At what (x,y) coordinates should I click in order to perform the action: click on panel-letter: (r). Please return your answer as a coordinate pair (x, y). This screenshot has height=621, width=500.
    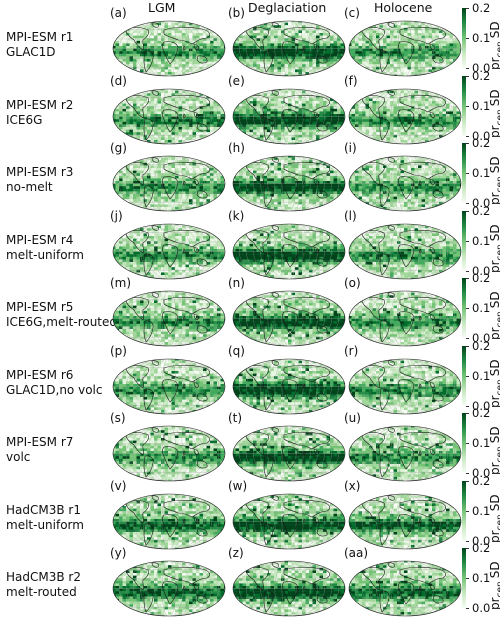
    Looking at the image, I should click on (351, 351).